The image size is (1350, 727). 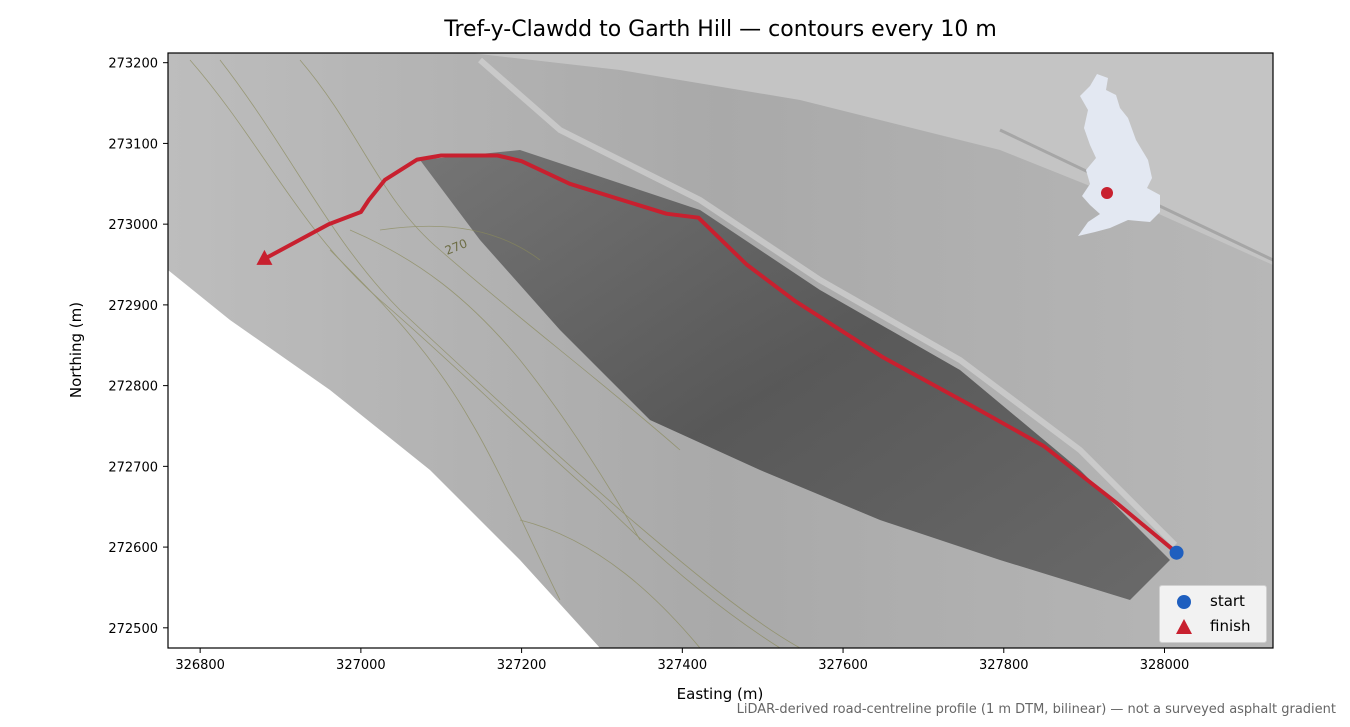 What do you see at coordinates (1213, 614) in the screenshot?
I see `legend: start finish` at bounding box center [1213, 614].